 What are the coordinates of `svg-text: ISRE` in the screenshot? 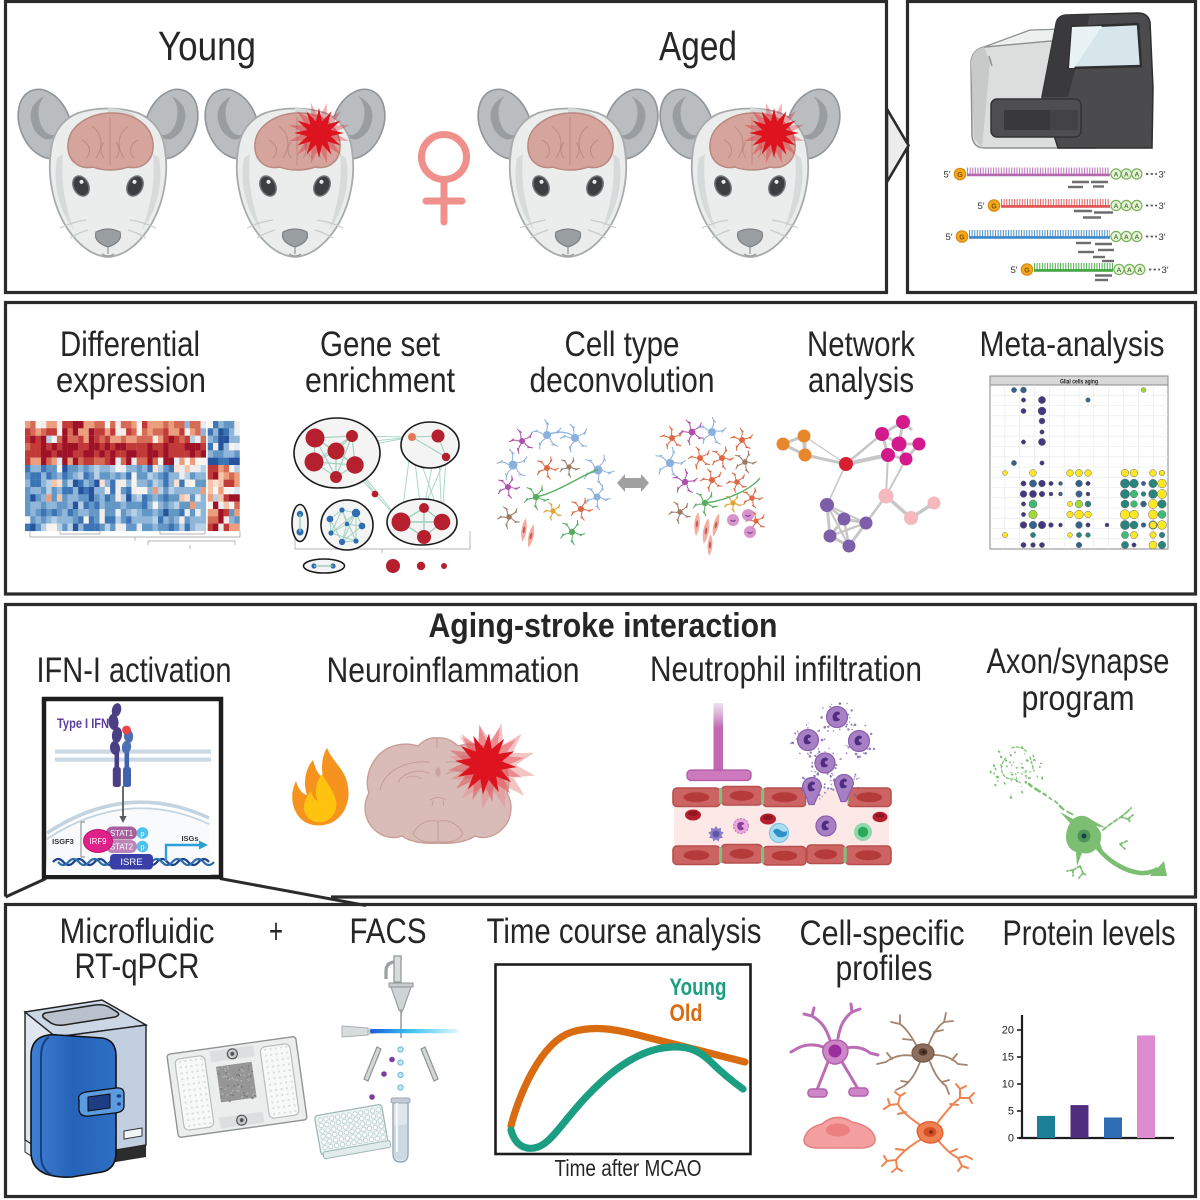 It's located at (131, 862).